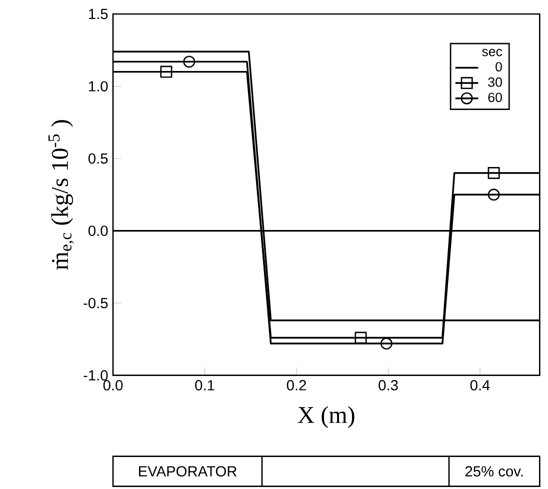 This screenshot has width=548, height=489. I want to click on y-tick-label: -1.0, so click(96, 375).